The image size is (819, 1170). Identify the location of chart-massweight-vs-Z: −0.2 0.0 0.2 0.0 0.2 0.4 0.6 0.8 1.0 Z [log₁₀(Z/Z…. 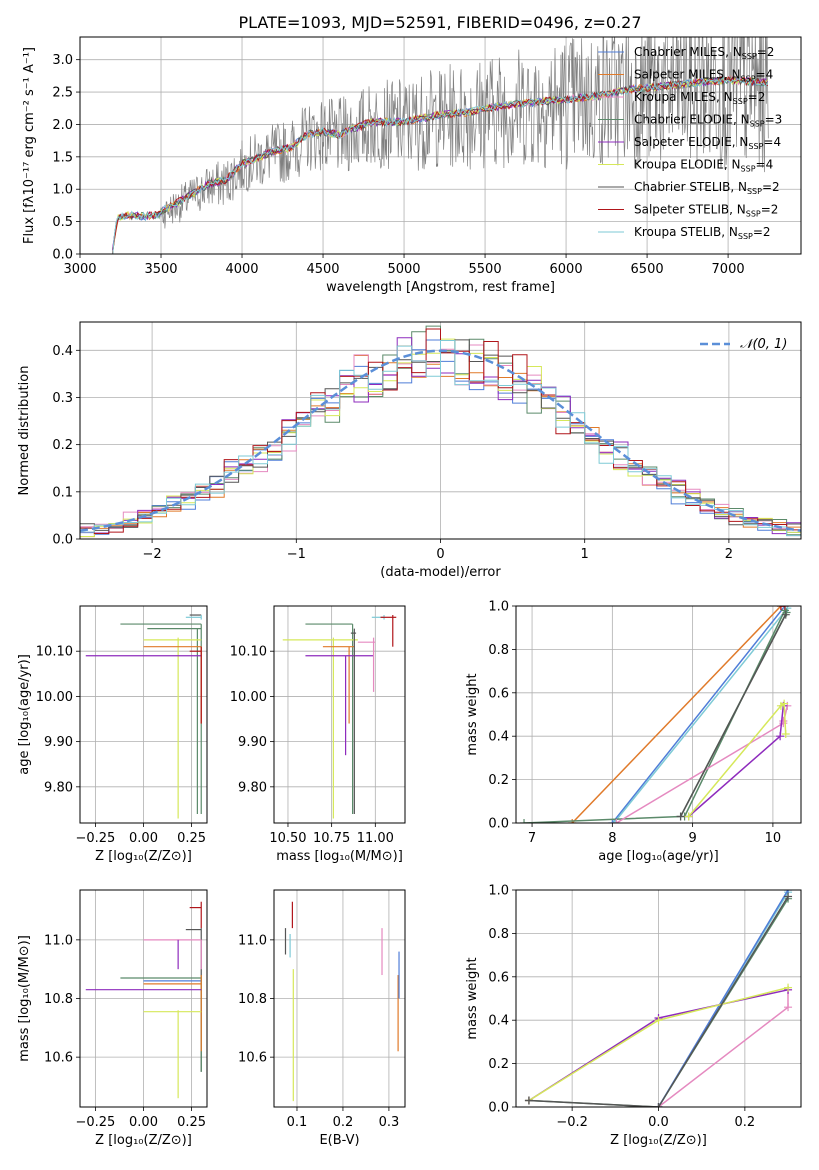
(633, 1016).